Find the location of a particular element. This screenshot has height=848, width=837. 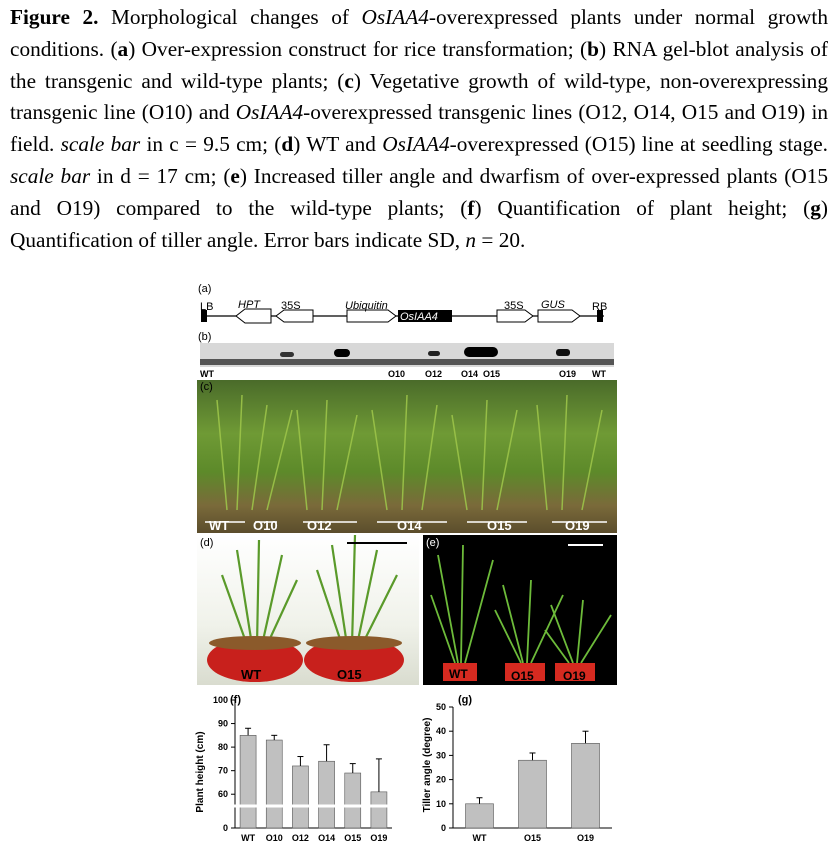

field-label-o10: O10 is located at coordinates (265, 525).